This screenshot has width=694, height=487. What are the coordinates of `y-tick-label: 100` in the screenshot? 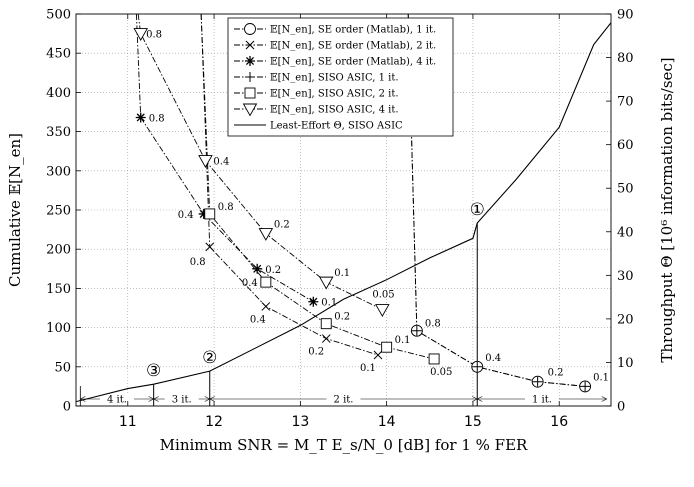 It's located at (58, 328).